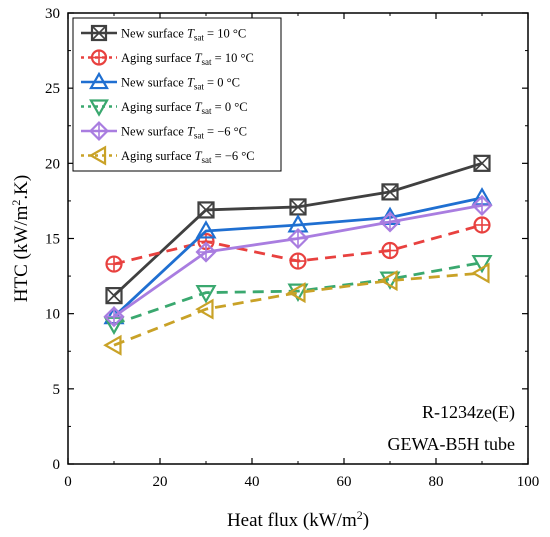 This screenshot has width=550, height=537. Describe the element at coordinates (20, 238) in the screenshot. I see `y-axis-label: HTC (kW/m2.K)` at that location.